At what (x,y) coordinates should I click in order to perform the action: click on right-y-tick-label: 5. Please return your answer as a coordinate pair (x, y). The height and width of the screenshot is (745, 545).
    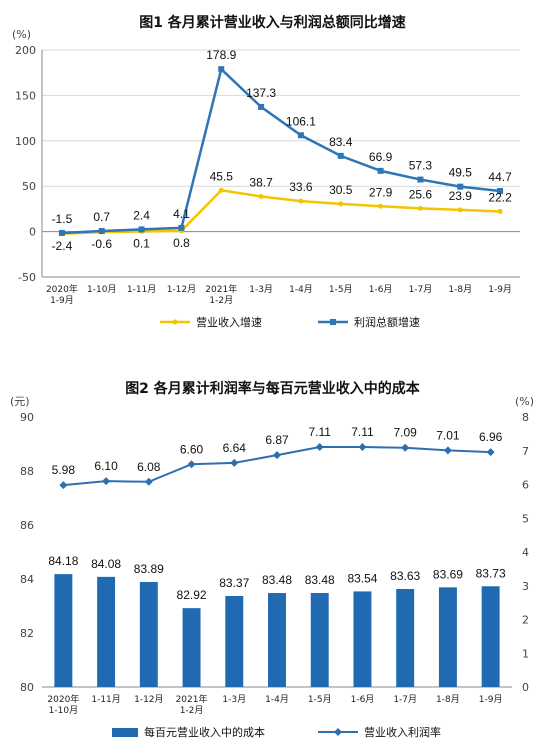
    Looking at the image, I should click on (525, 518).